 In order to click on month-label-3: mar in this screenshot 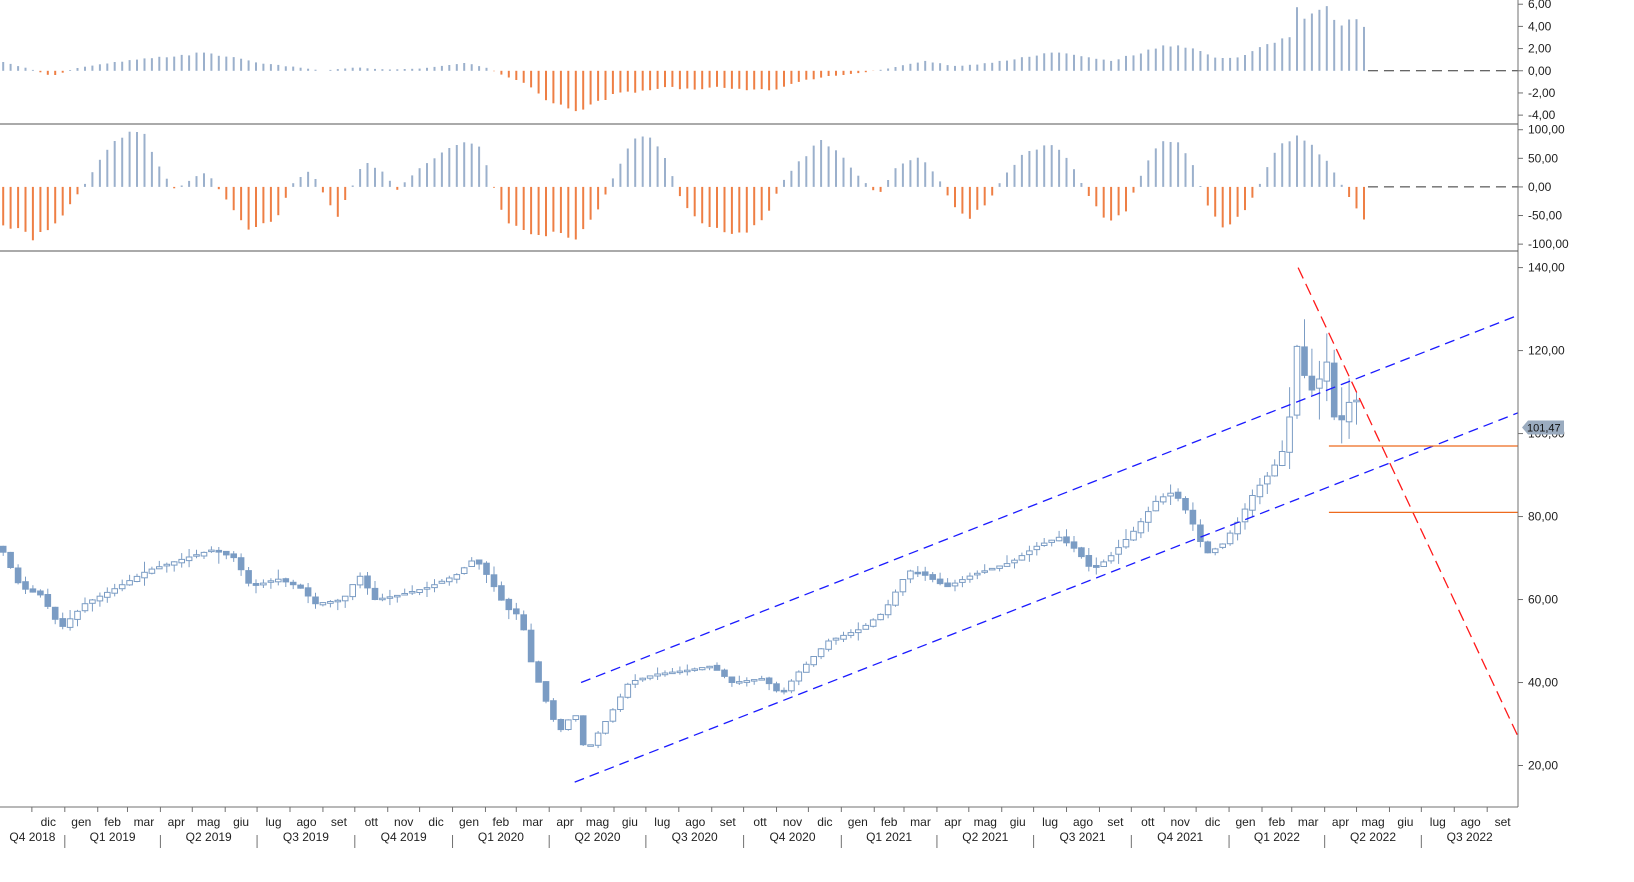, I will do `click(144, 822)`.